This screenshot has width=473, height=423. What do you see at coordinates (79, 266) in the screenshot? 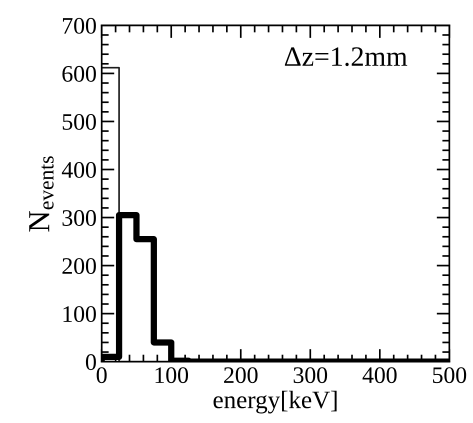
I see `y-tick-label: 200` at bounding box center [79, 266].